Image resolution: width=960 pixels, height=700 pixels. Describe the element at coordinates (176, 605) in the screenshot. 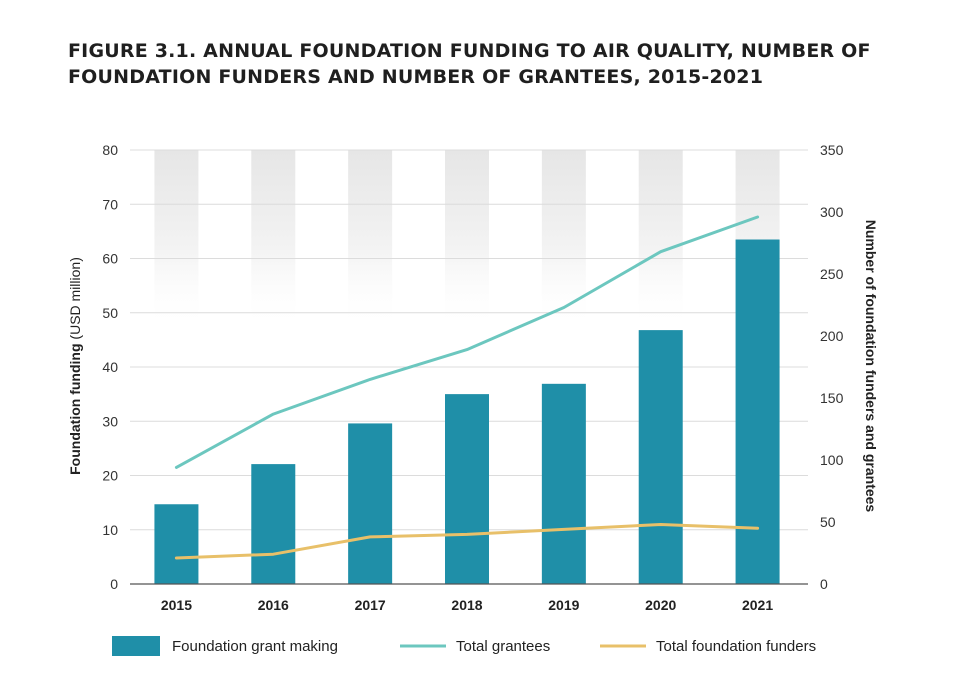

I see `x-tick-label: 2015` at that location.